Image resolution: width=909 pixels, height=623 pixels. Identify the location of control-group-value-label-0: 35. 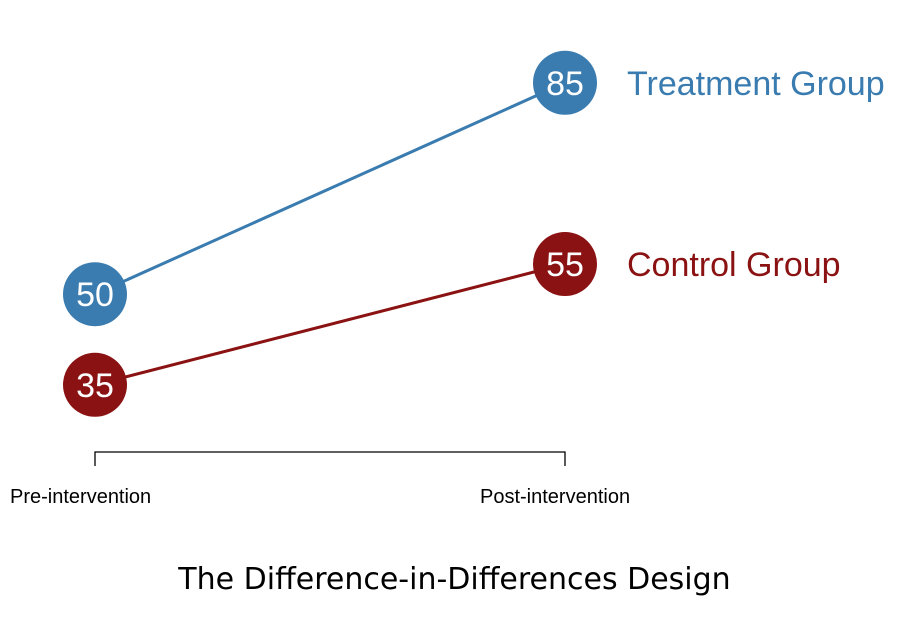
(95, 386).